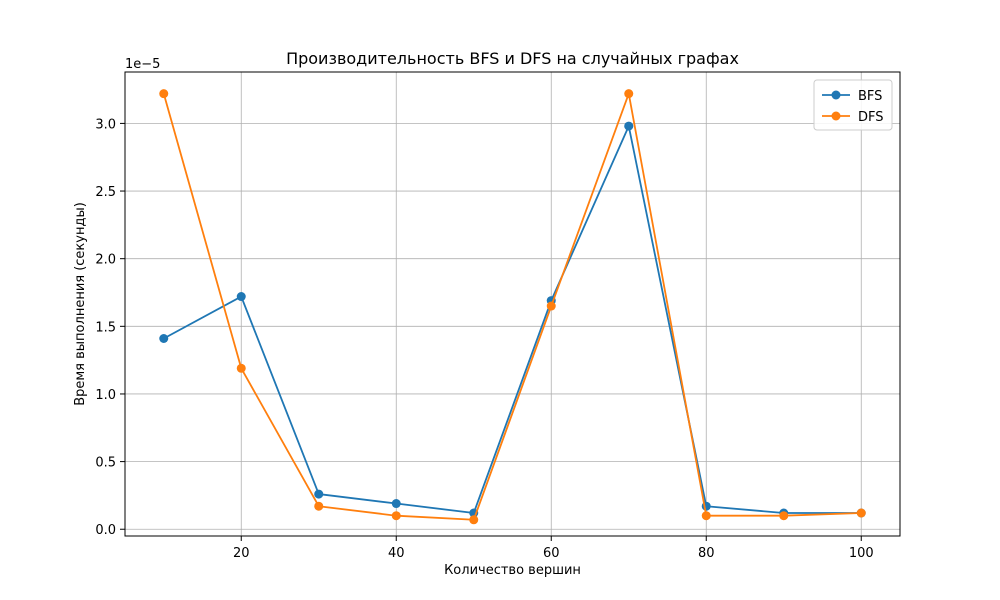 This screenshot has height=600, width=1000. What do you see at coordinates (105, 327) in the screenshot?
I see `y-tick-label: 1.5` at bounding box center [105, 327].